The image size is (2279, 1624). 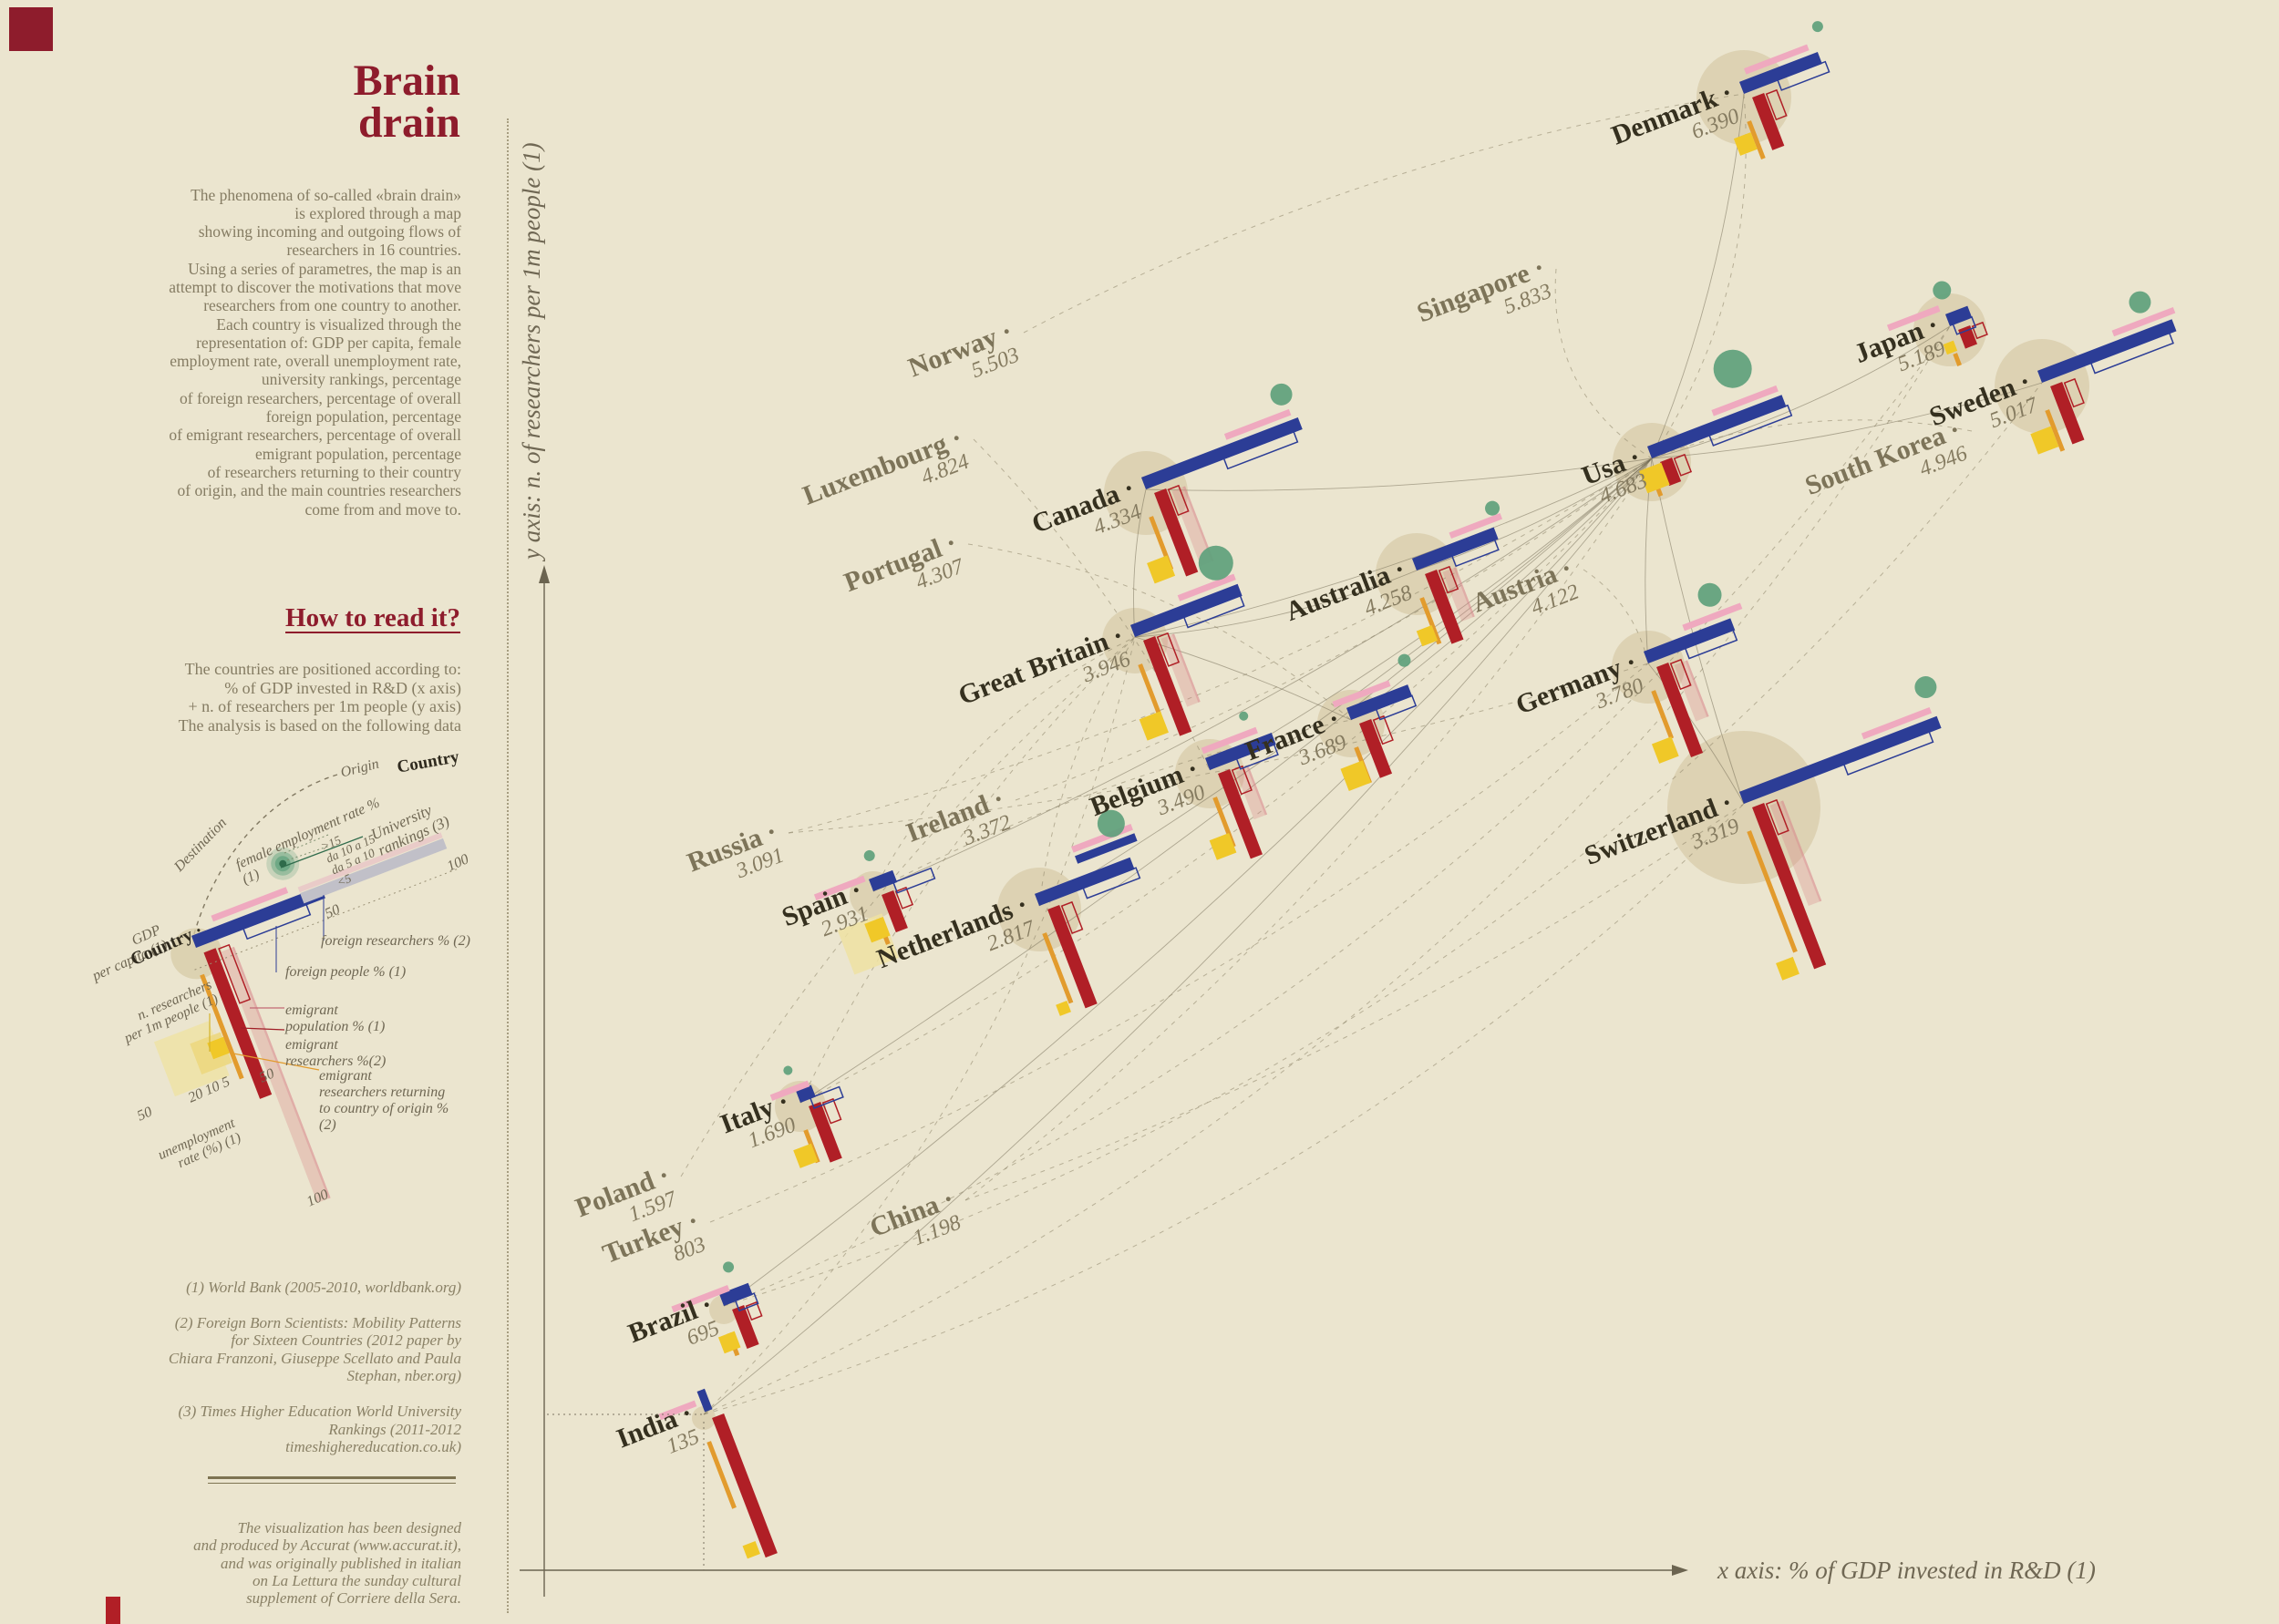 I want to click on country-glyph-germany, so click(x=1693, y=673).